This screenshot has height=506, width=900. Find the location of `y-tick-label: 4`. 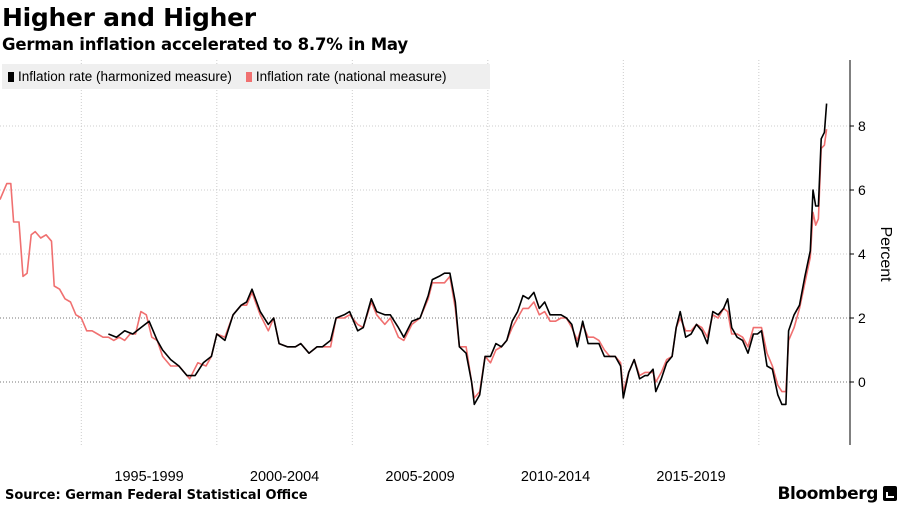

y-tick-label: 4 is located at coordinates (862, 254).